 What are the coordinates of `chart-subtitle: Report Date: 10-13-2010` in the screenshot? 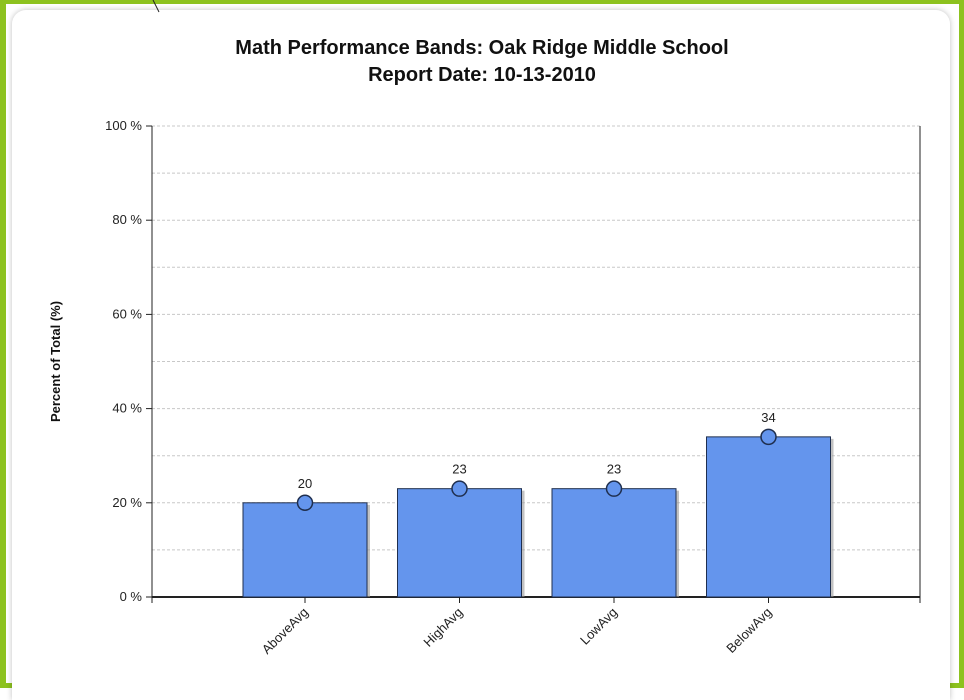 It's located at (482, 75).